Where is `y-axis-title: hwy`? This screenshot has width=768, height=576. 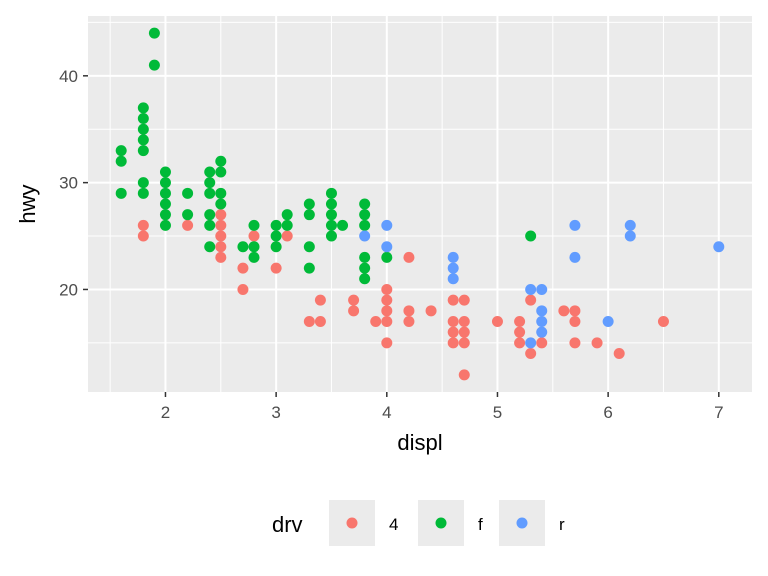 y-axis-title: hwy is located at coordinates (27, 203).